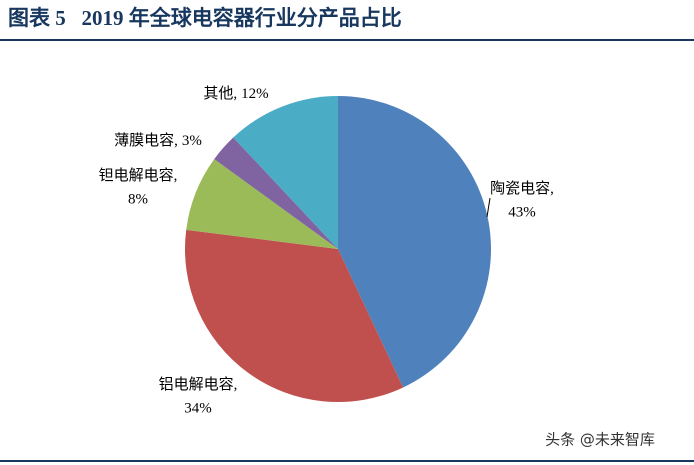 This screenshot has height=465, width=694. What do you see at coordinates (522, 212) in the screenshot?
I see `value-label: 43%` at bounding box center [522, 212].